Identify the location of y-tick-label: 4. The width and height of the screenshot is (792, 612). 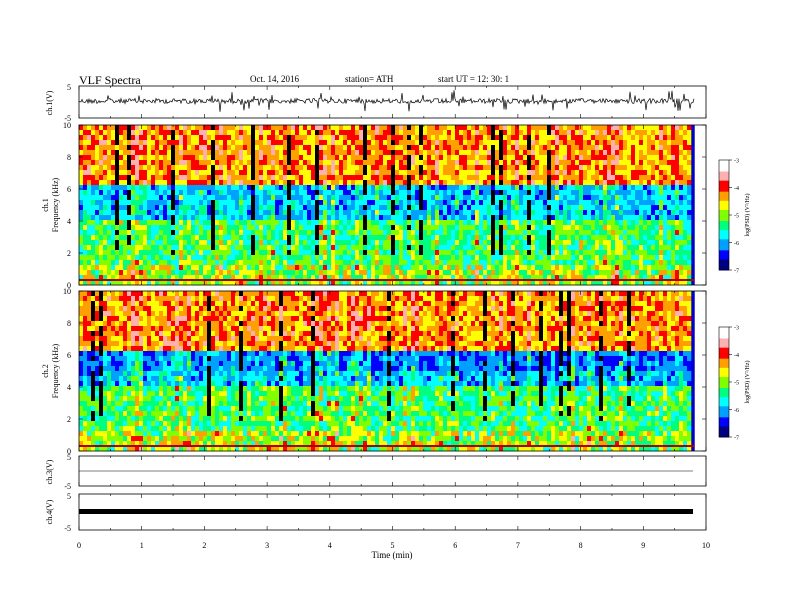
(69, 221).